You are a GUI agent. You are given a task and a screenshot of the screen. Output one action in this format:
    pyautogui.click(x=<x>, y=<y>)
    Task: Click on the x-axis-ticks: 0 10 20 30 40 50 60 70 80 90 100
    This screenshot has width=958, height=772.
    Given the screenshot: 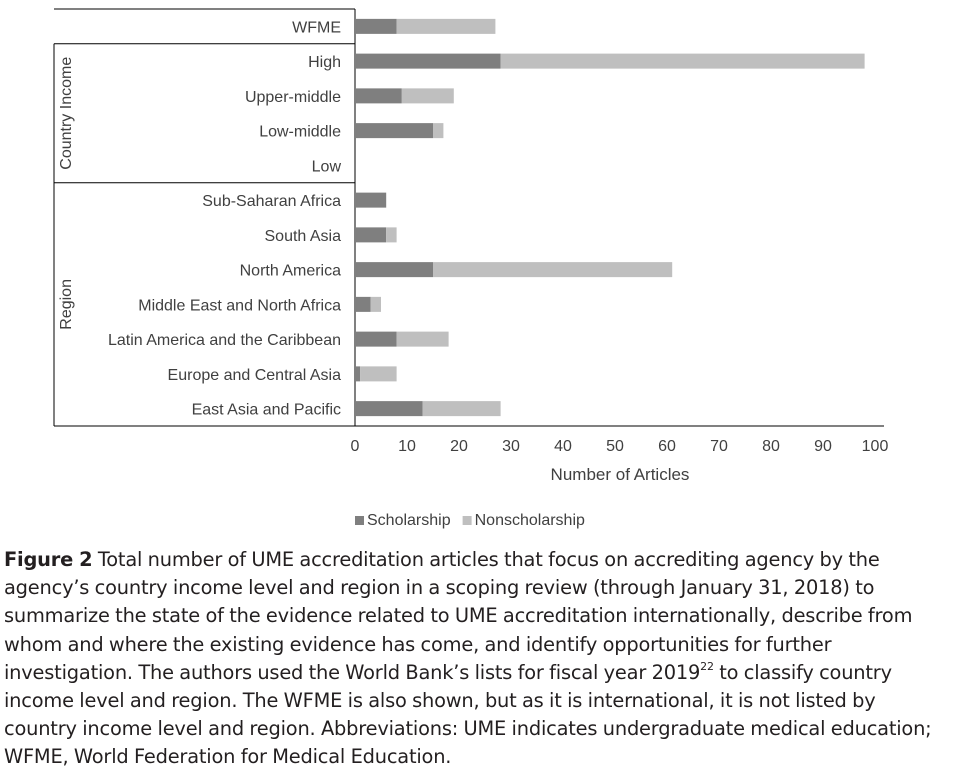 What is the action you would take?
    pyautogui.click(x=620, y=446)
    